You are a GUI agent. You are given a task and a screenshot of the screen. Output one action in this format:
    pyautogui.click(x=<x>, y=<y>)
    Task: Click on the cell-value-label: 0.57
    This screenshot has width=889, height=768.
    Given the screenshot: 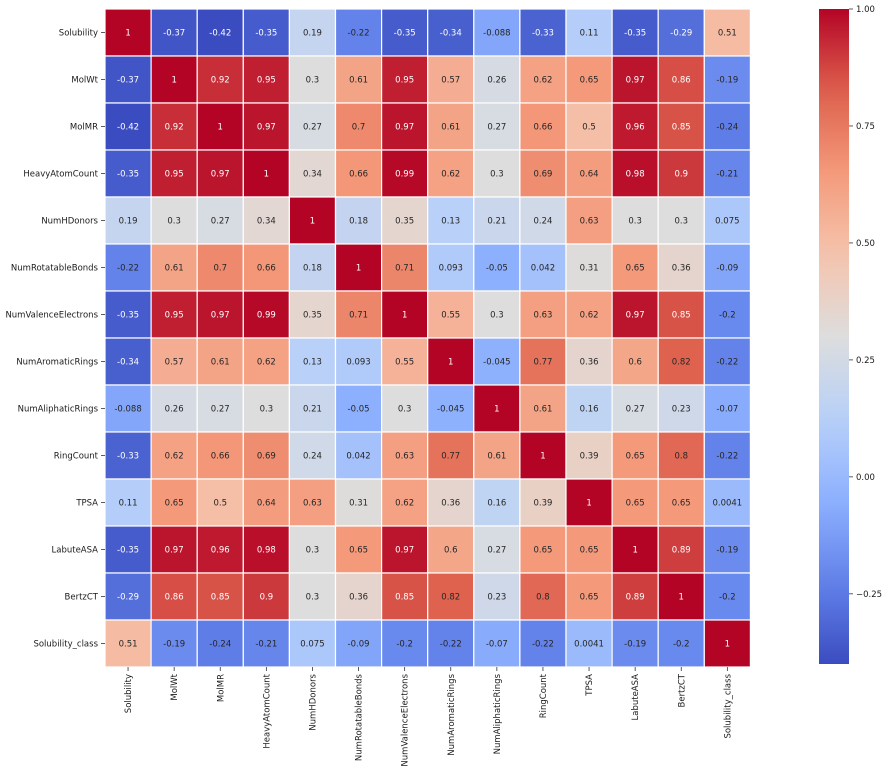 What is the action you would take?
    pyautogui.click(x=174, y=363)
    